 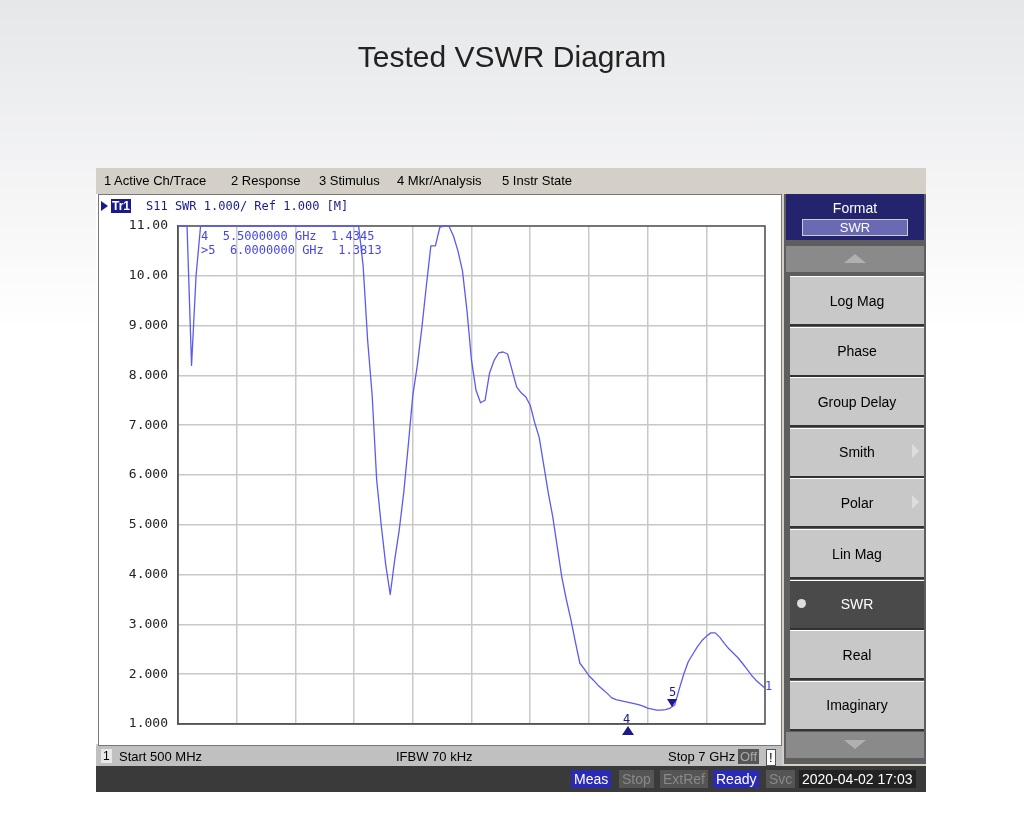 I want to click on y-tick-label: 10.00, so click(x=148, y=275).